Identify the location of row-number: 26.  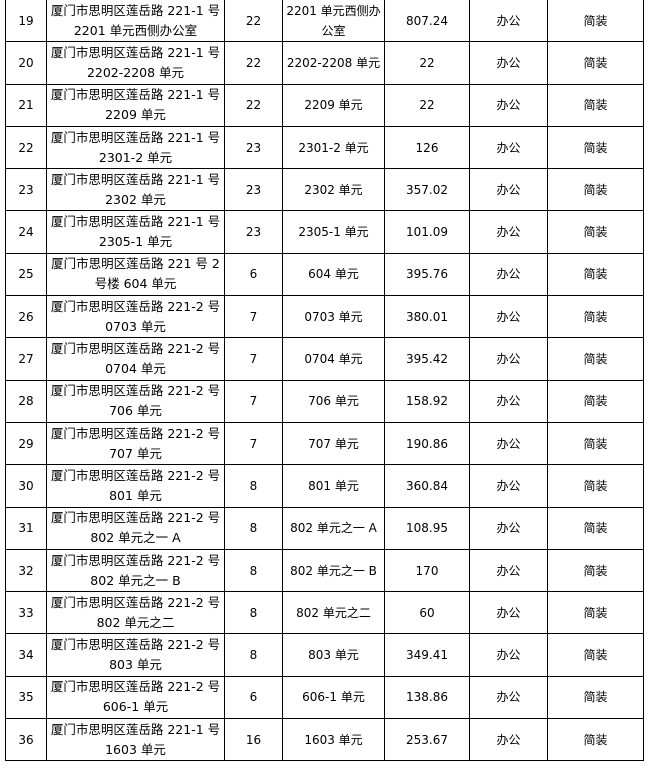
(26, 317).